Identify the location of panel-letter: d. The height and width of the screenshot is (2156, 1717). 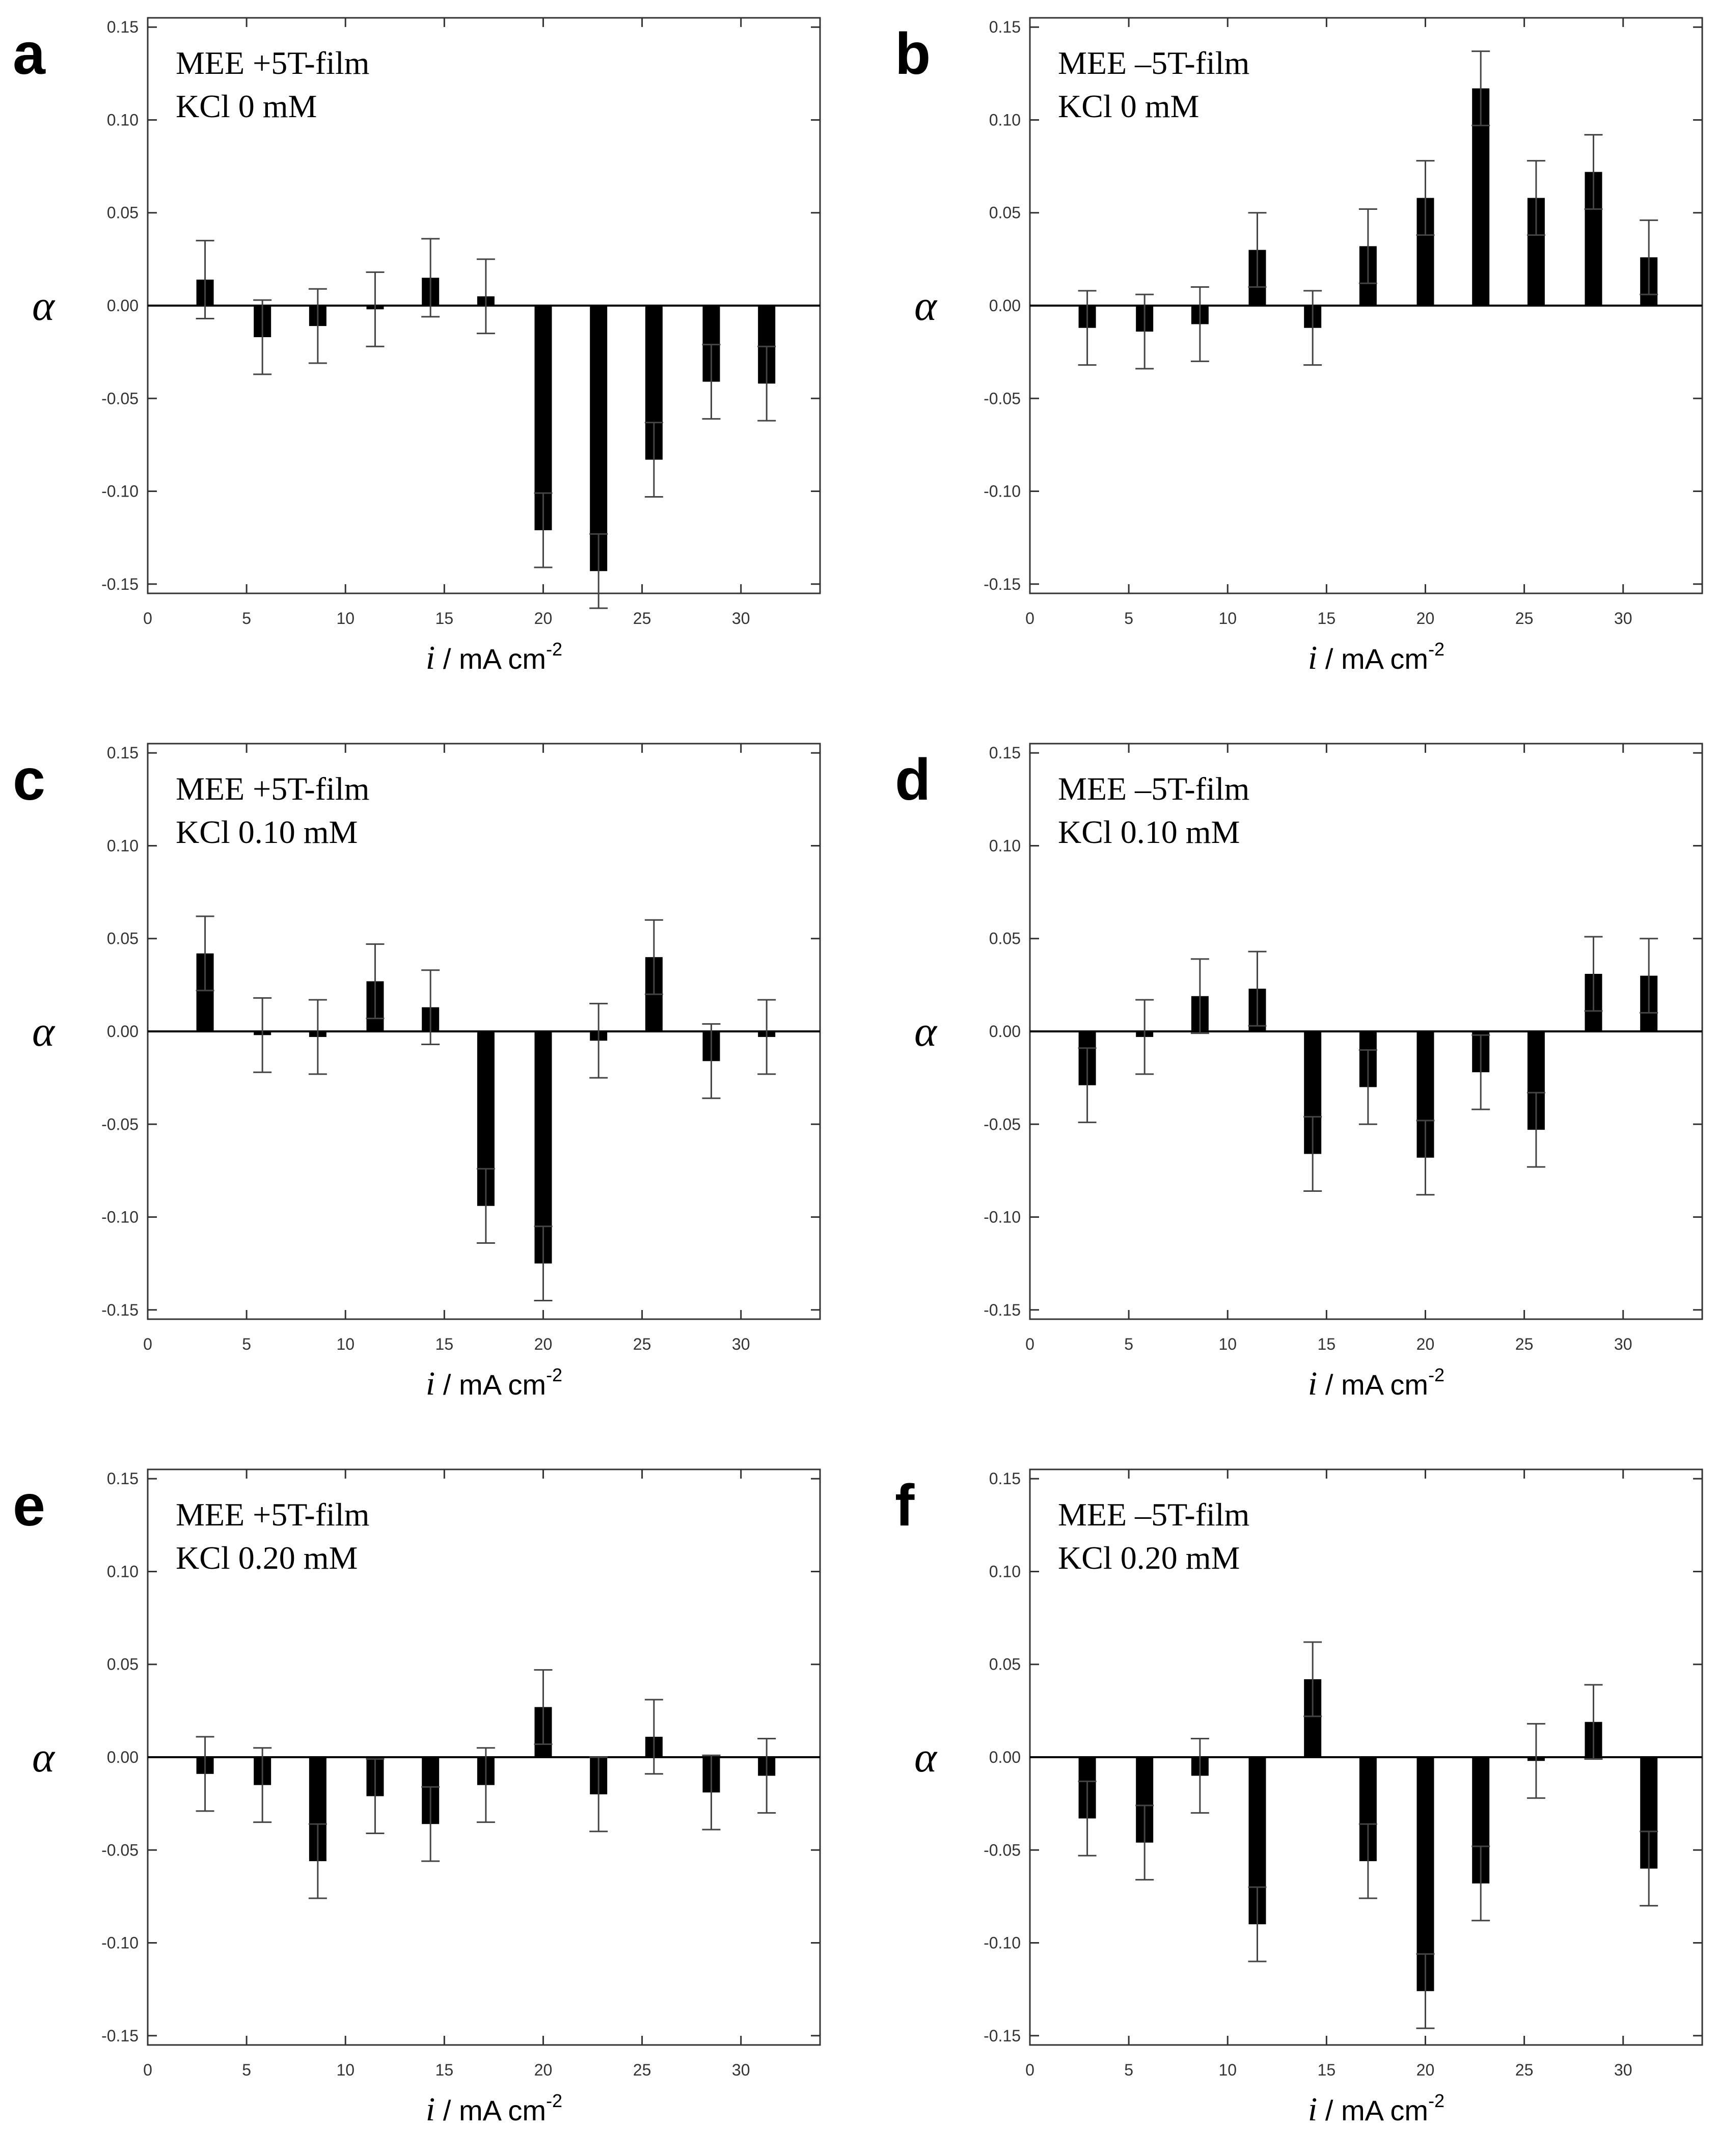
(913, 779).